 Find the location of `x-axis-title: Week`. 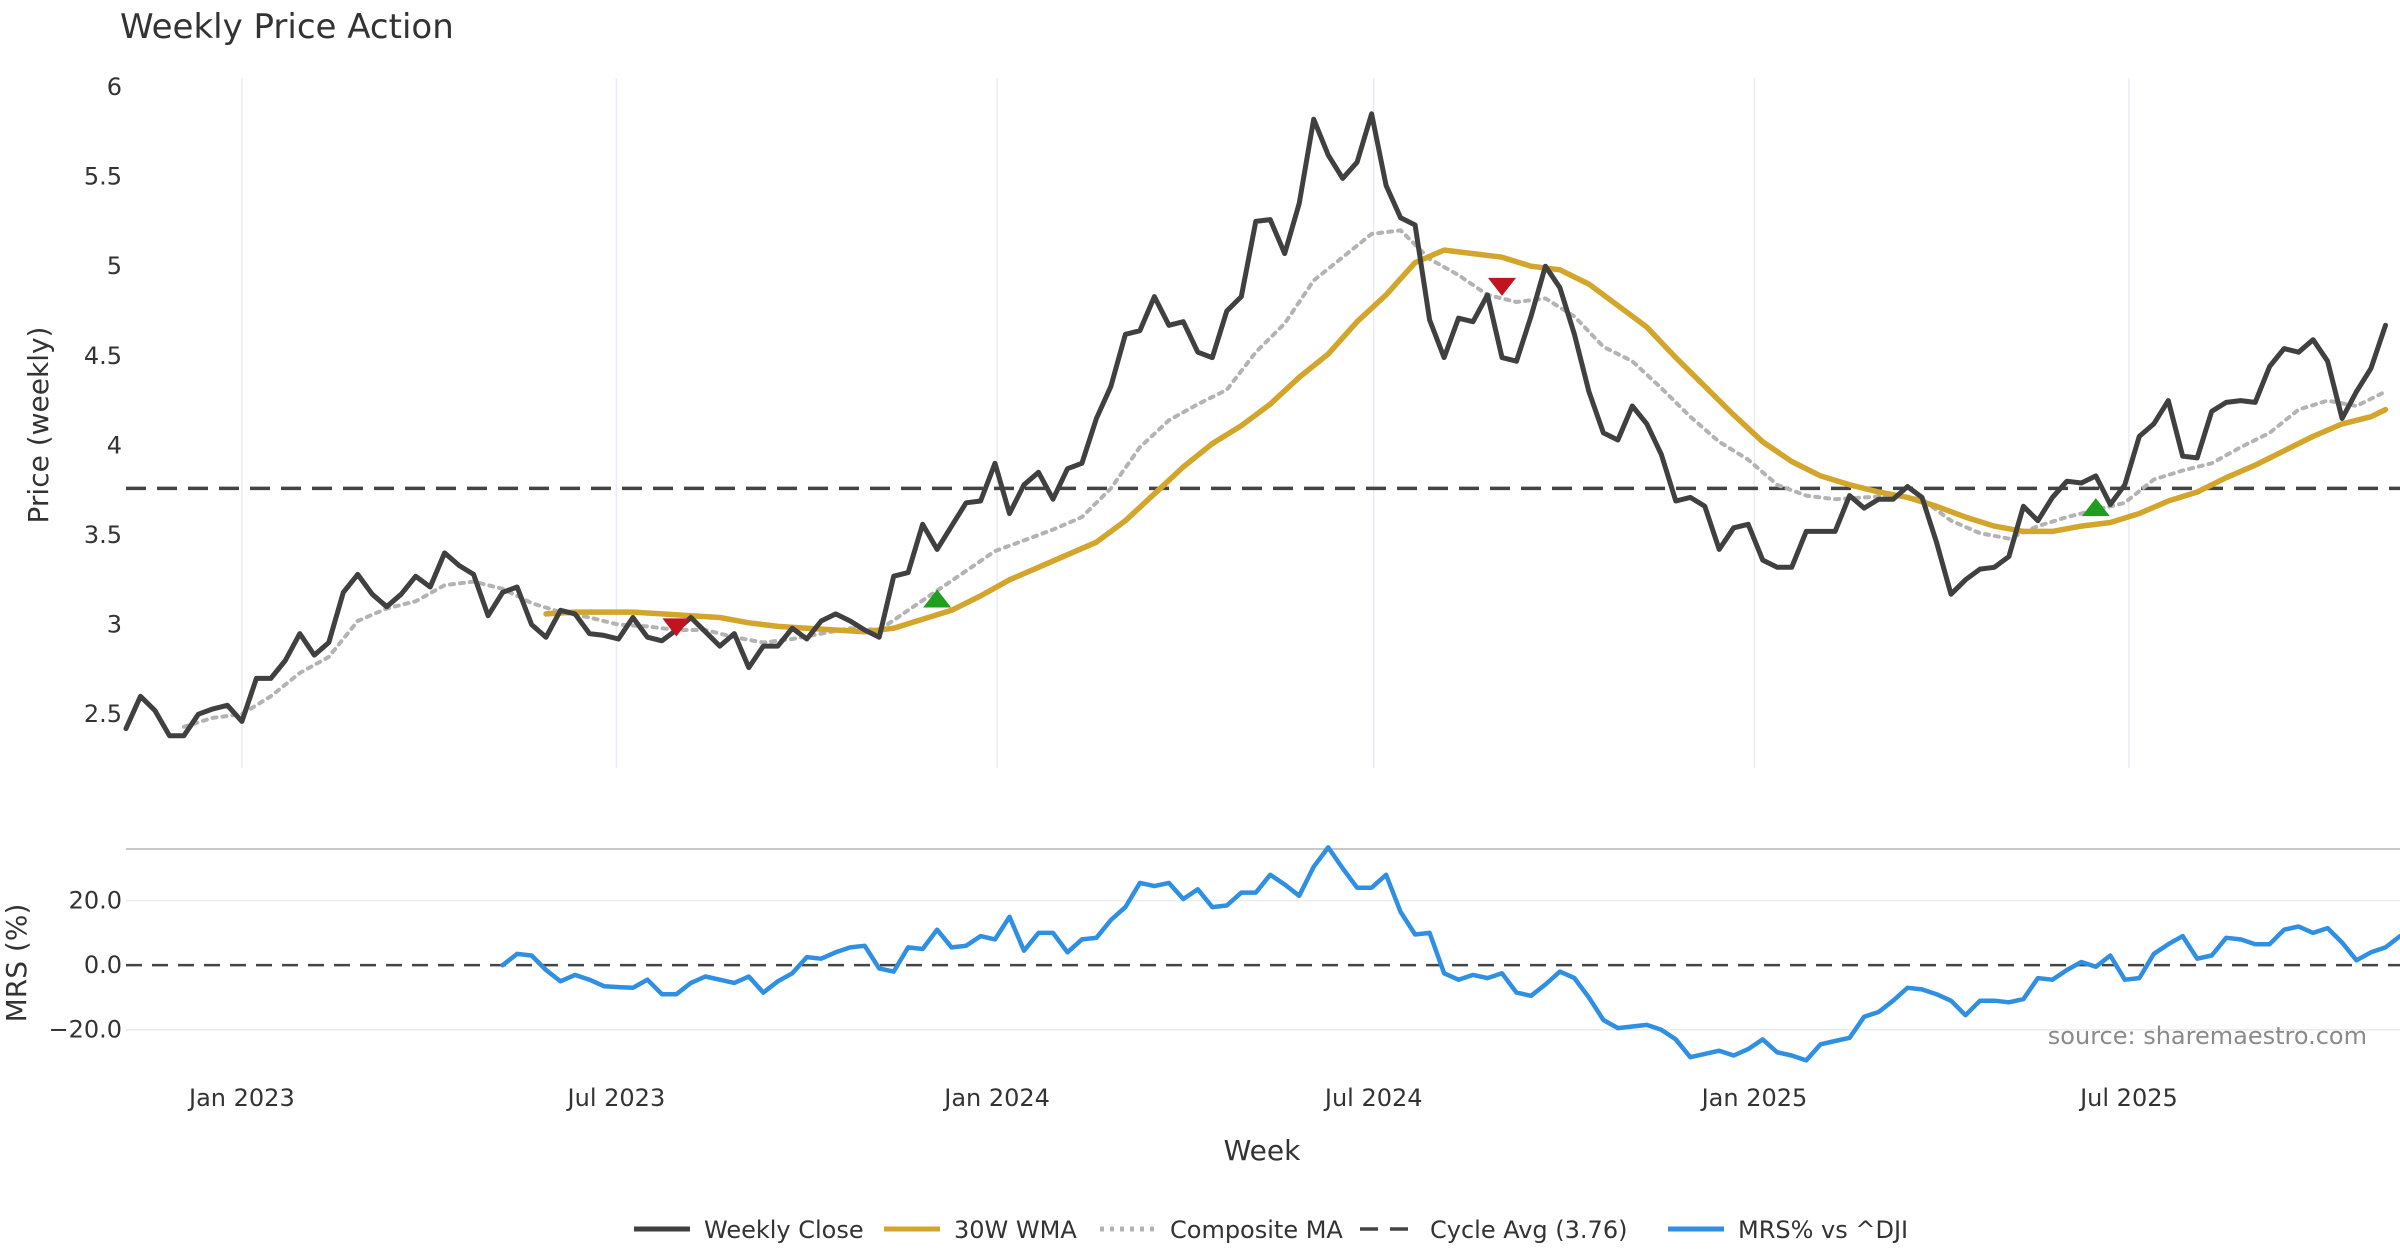

x-axis-title: Week is located at coordinates (1262, 1150).